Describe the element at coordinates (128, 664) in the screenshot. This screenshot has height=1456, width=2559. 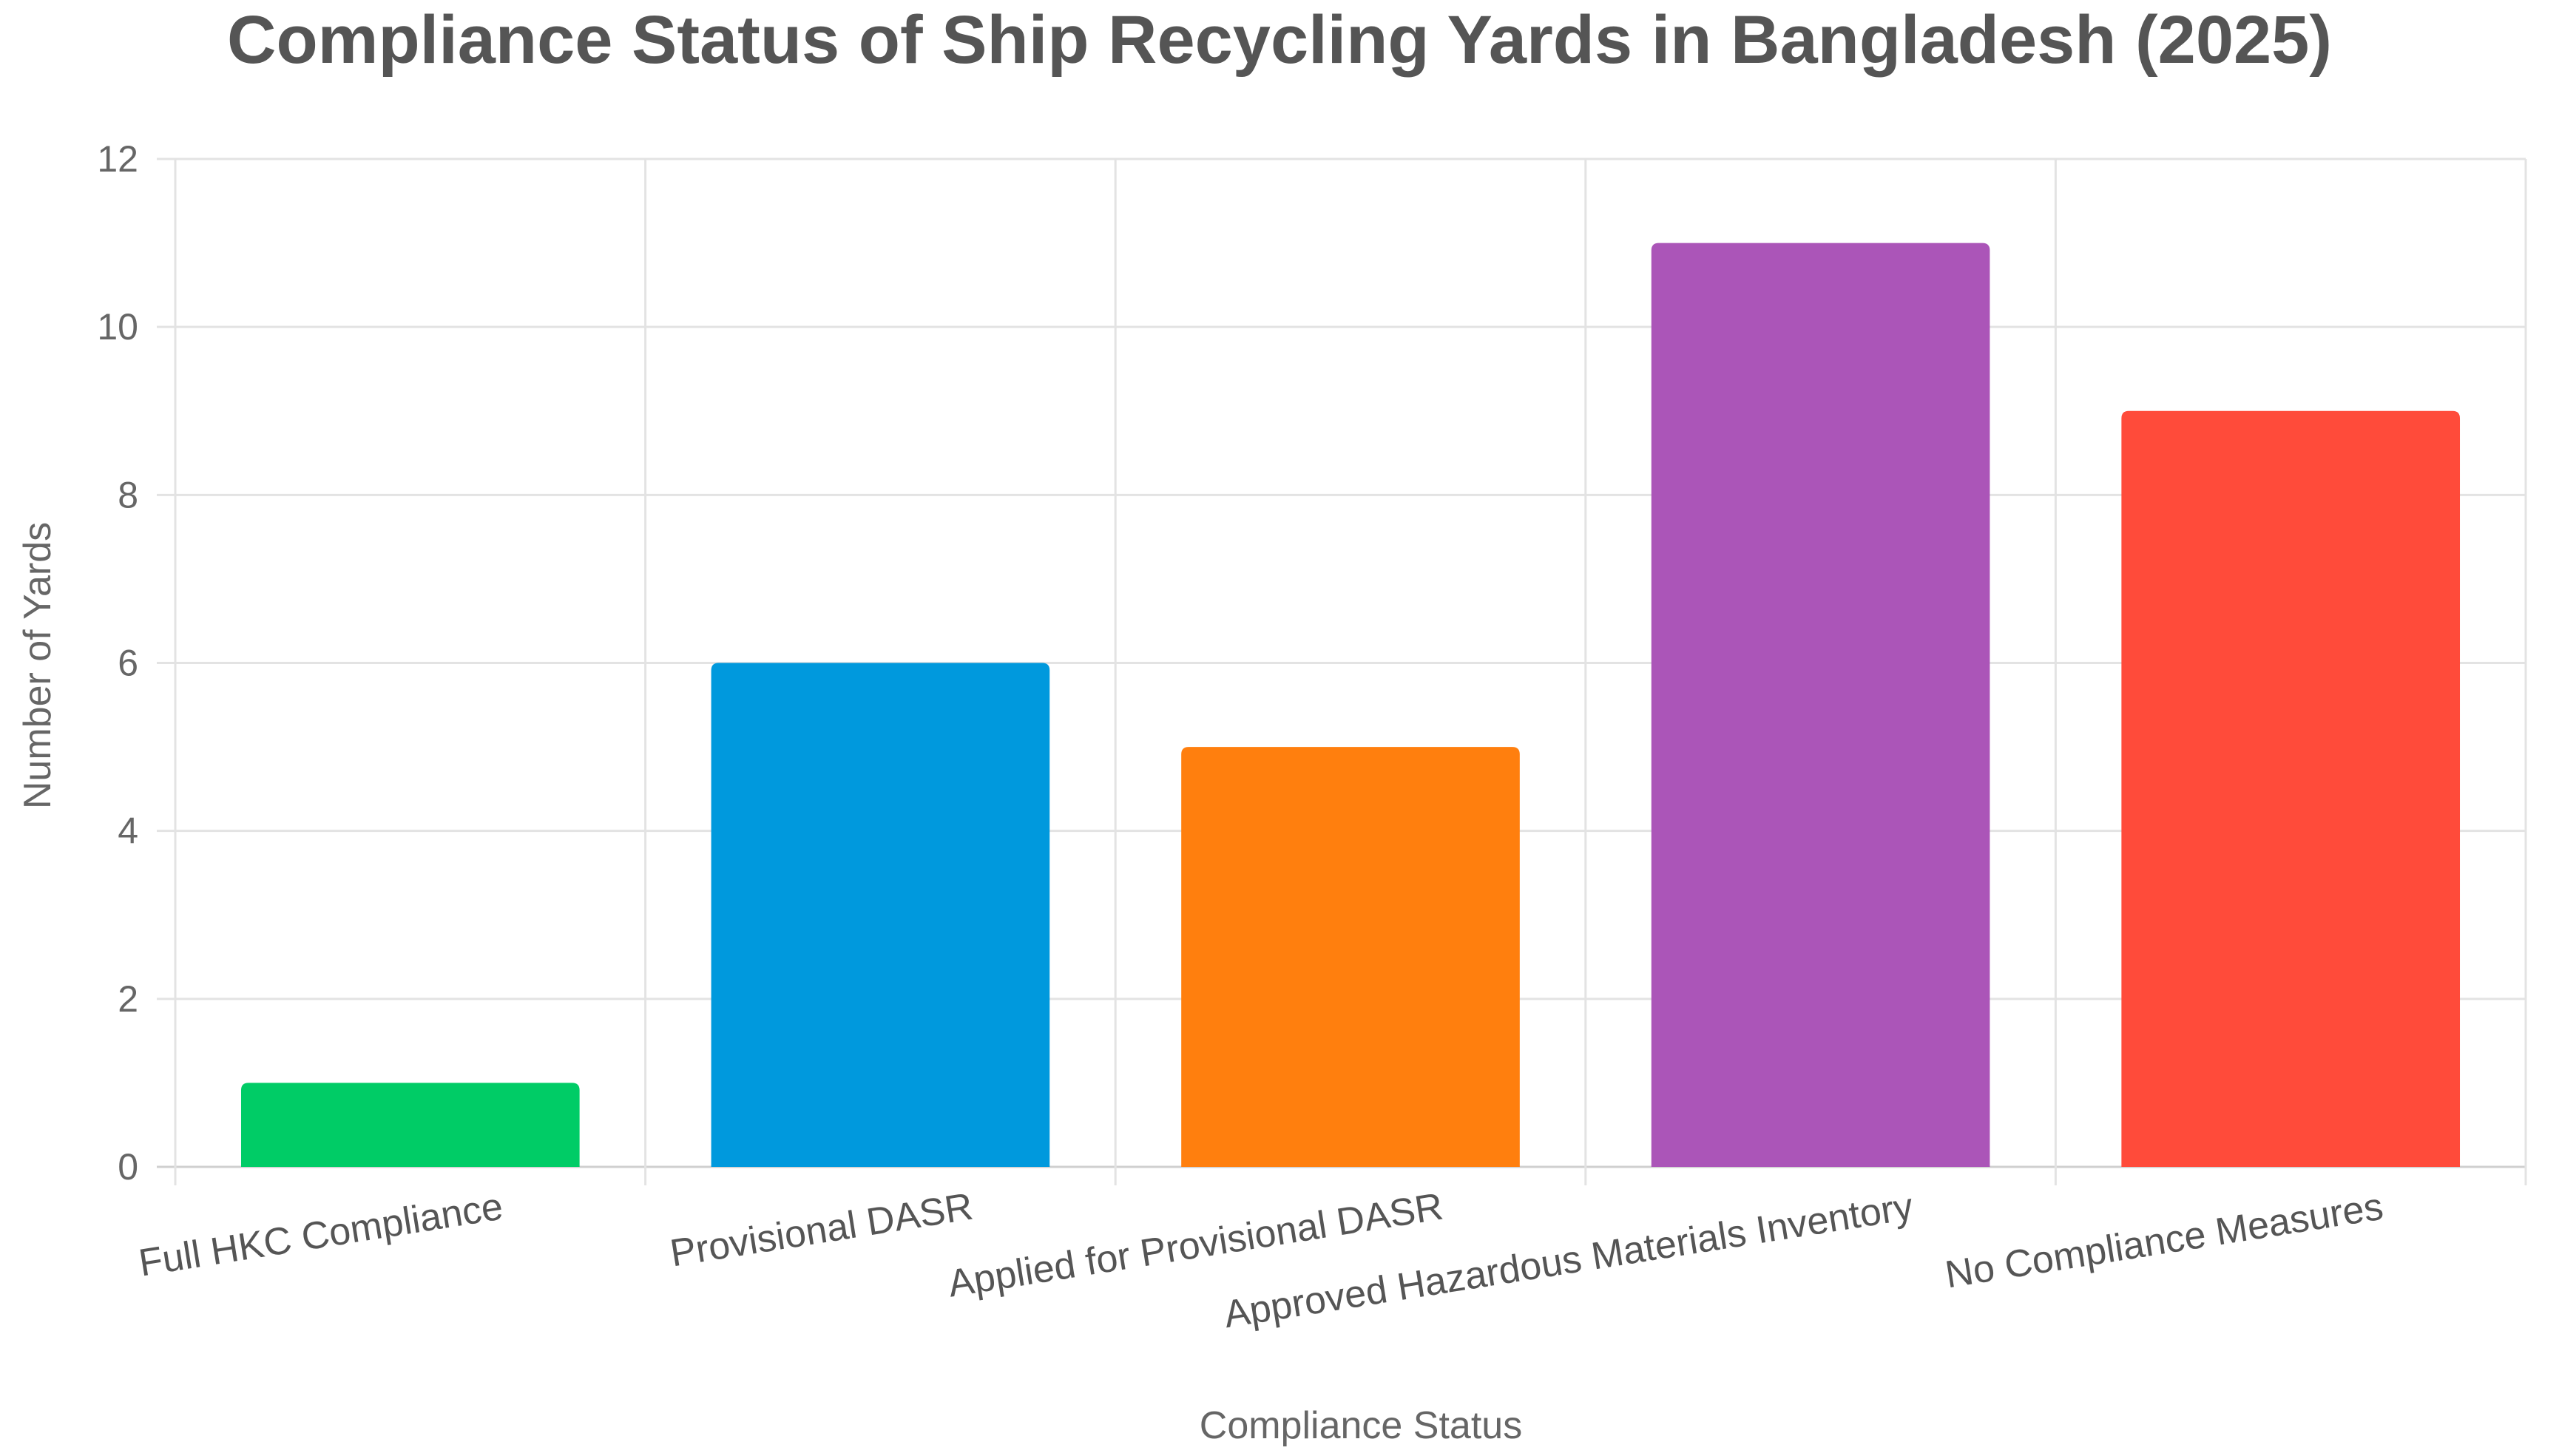
I see `y-tick-label: 6` at that location.